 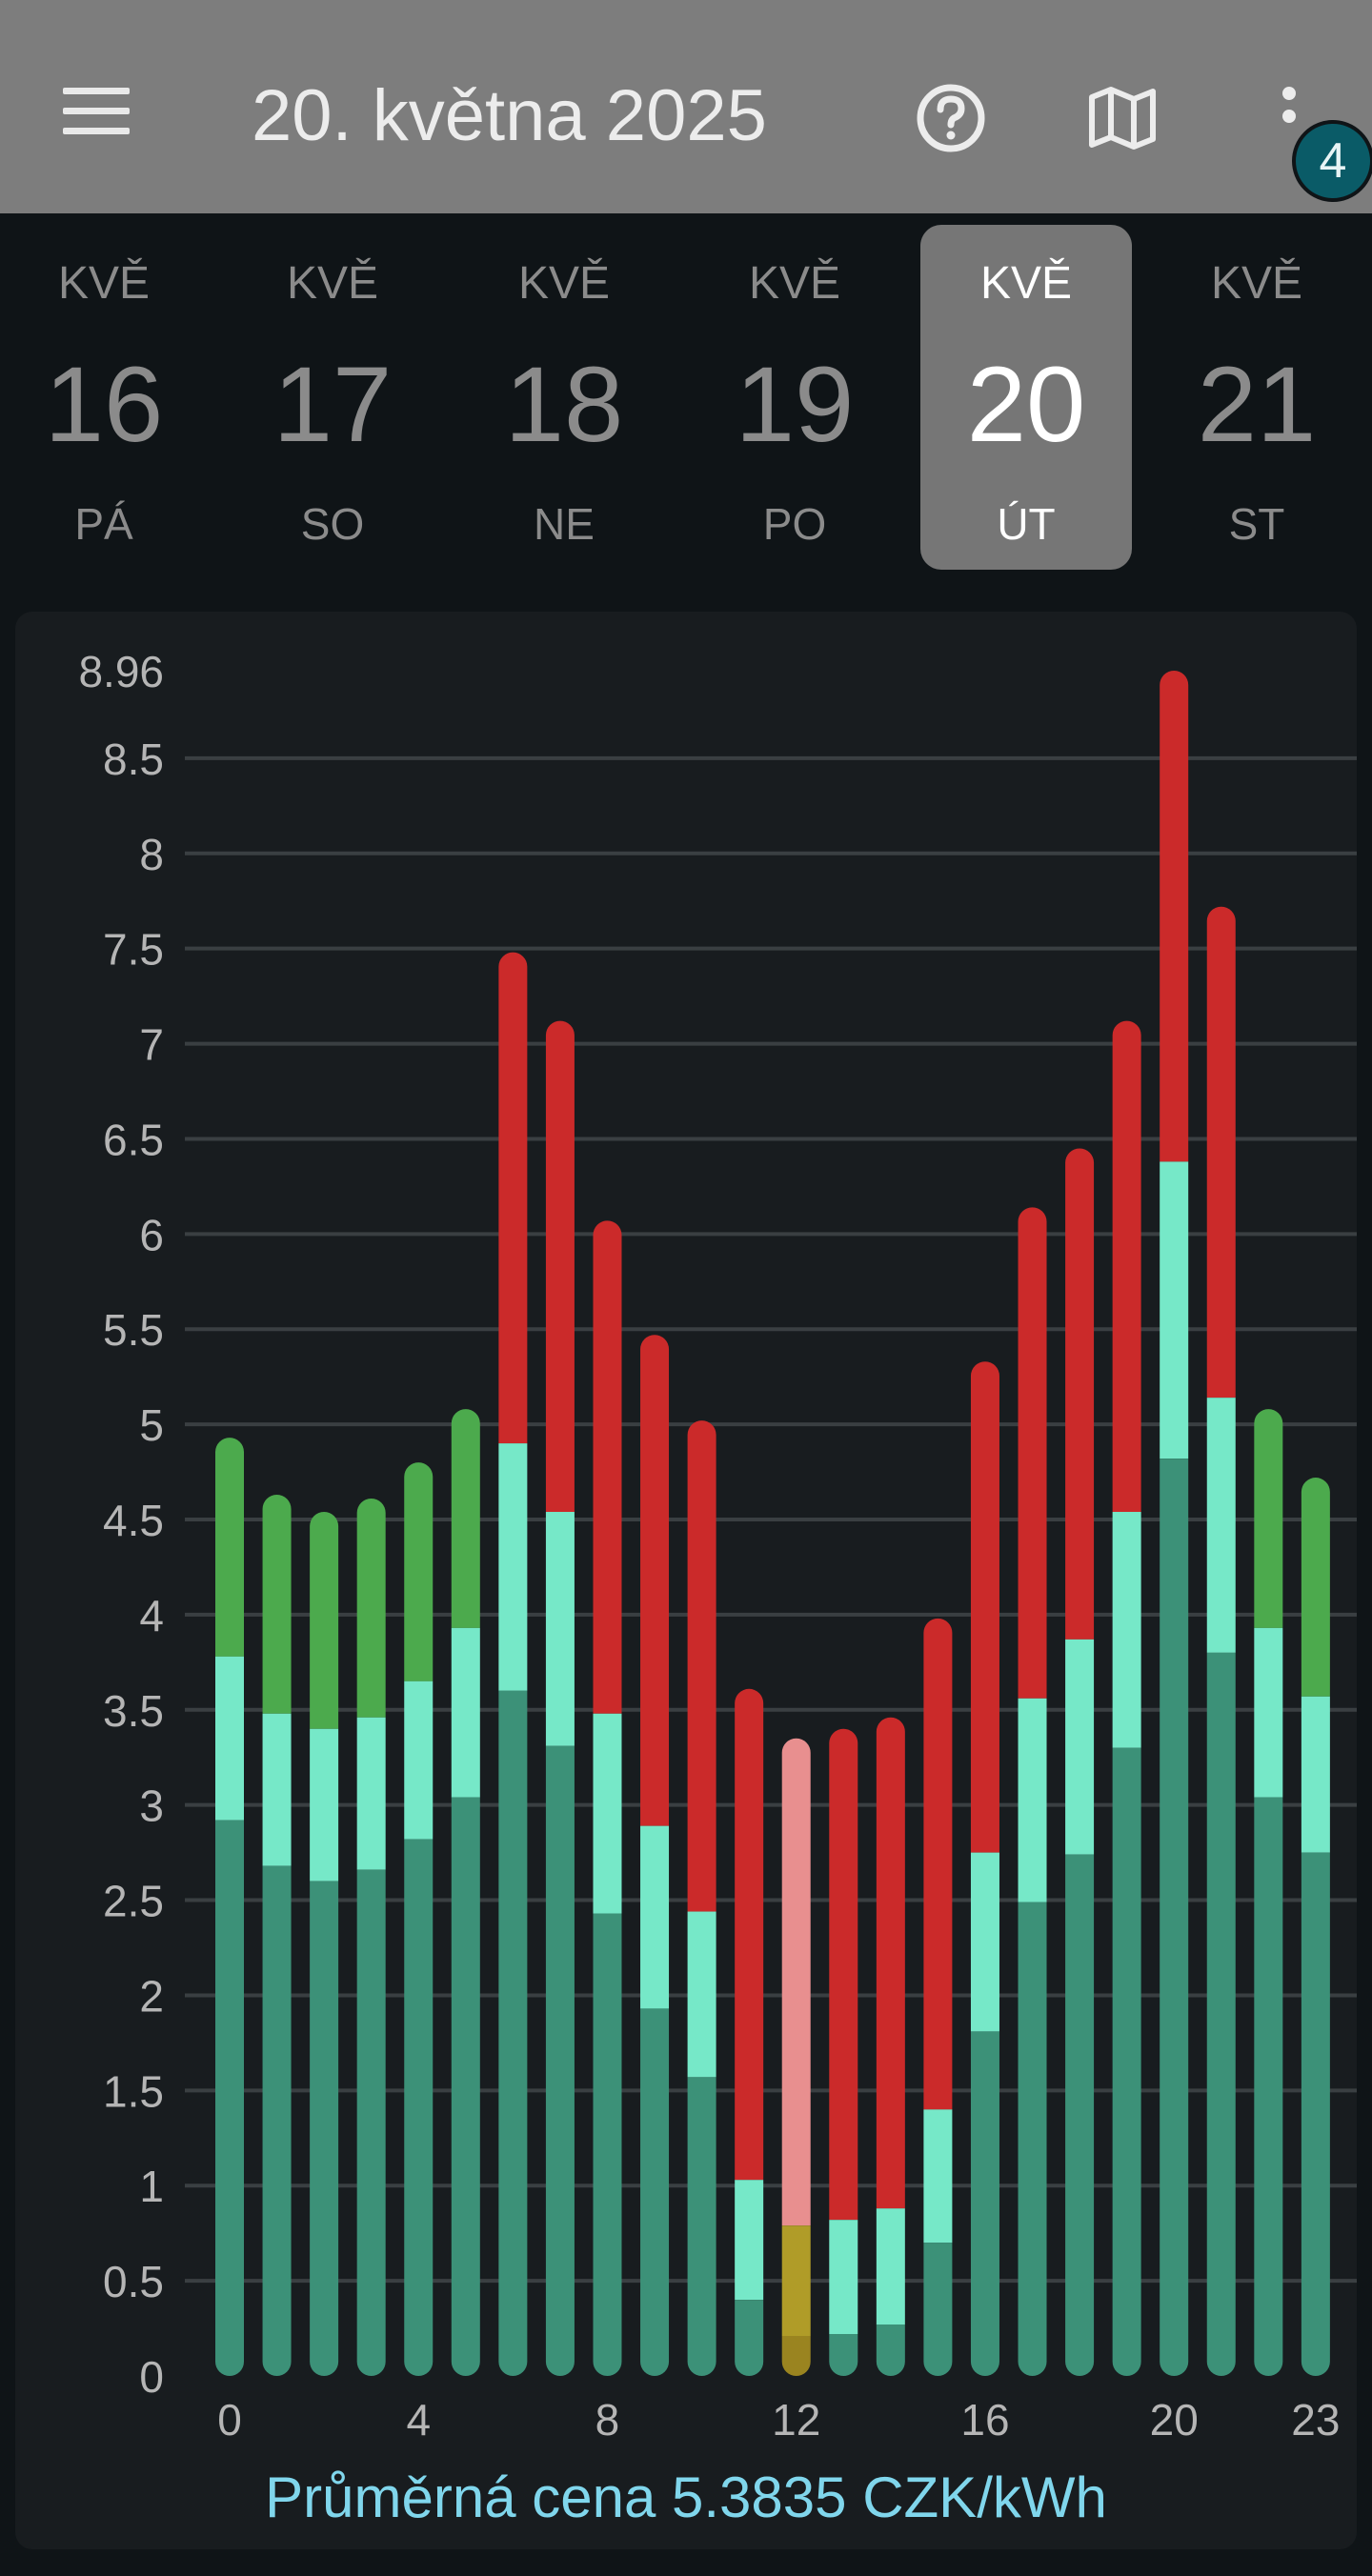 I want to click on day-item-19: KVĚ 19 PO, so click(x=794, y=398).